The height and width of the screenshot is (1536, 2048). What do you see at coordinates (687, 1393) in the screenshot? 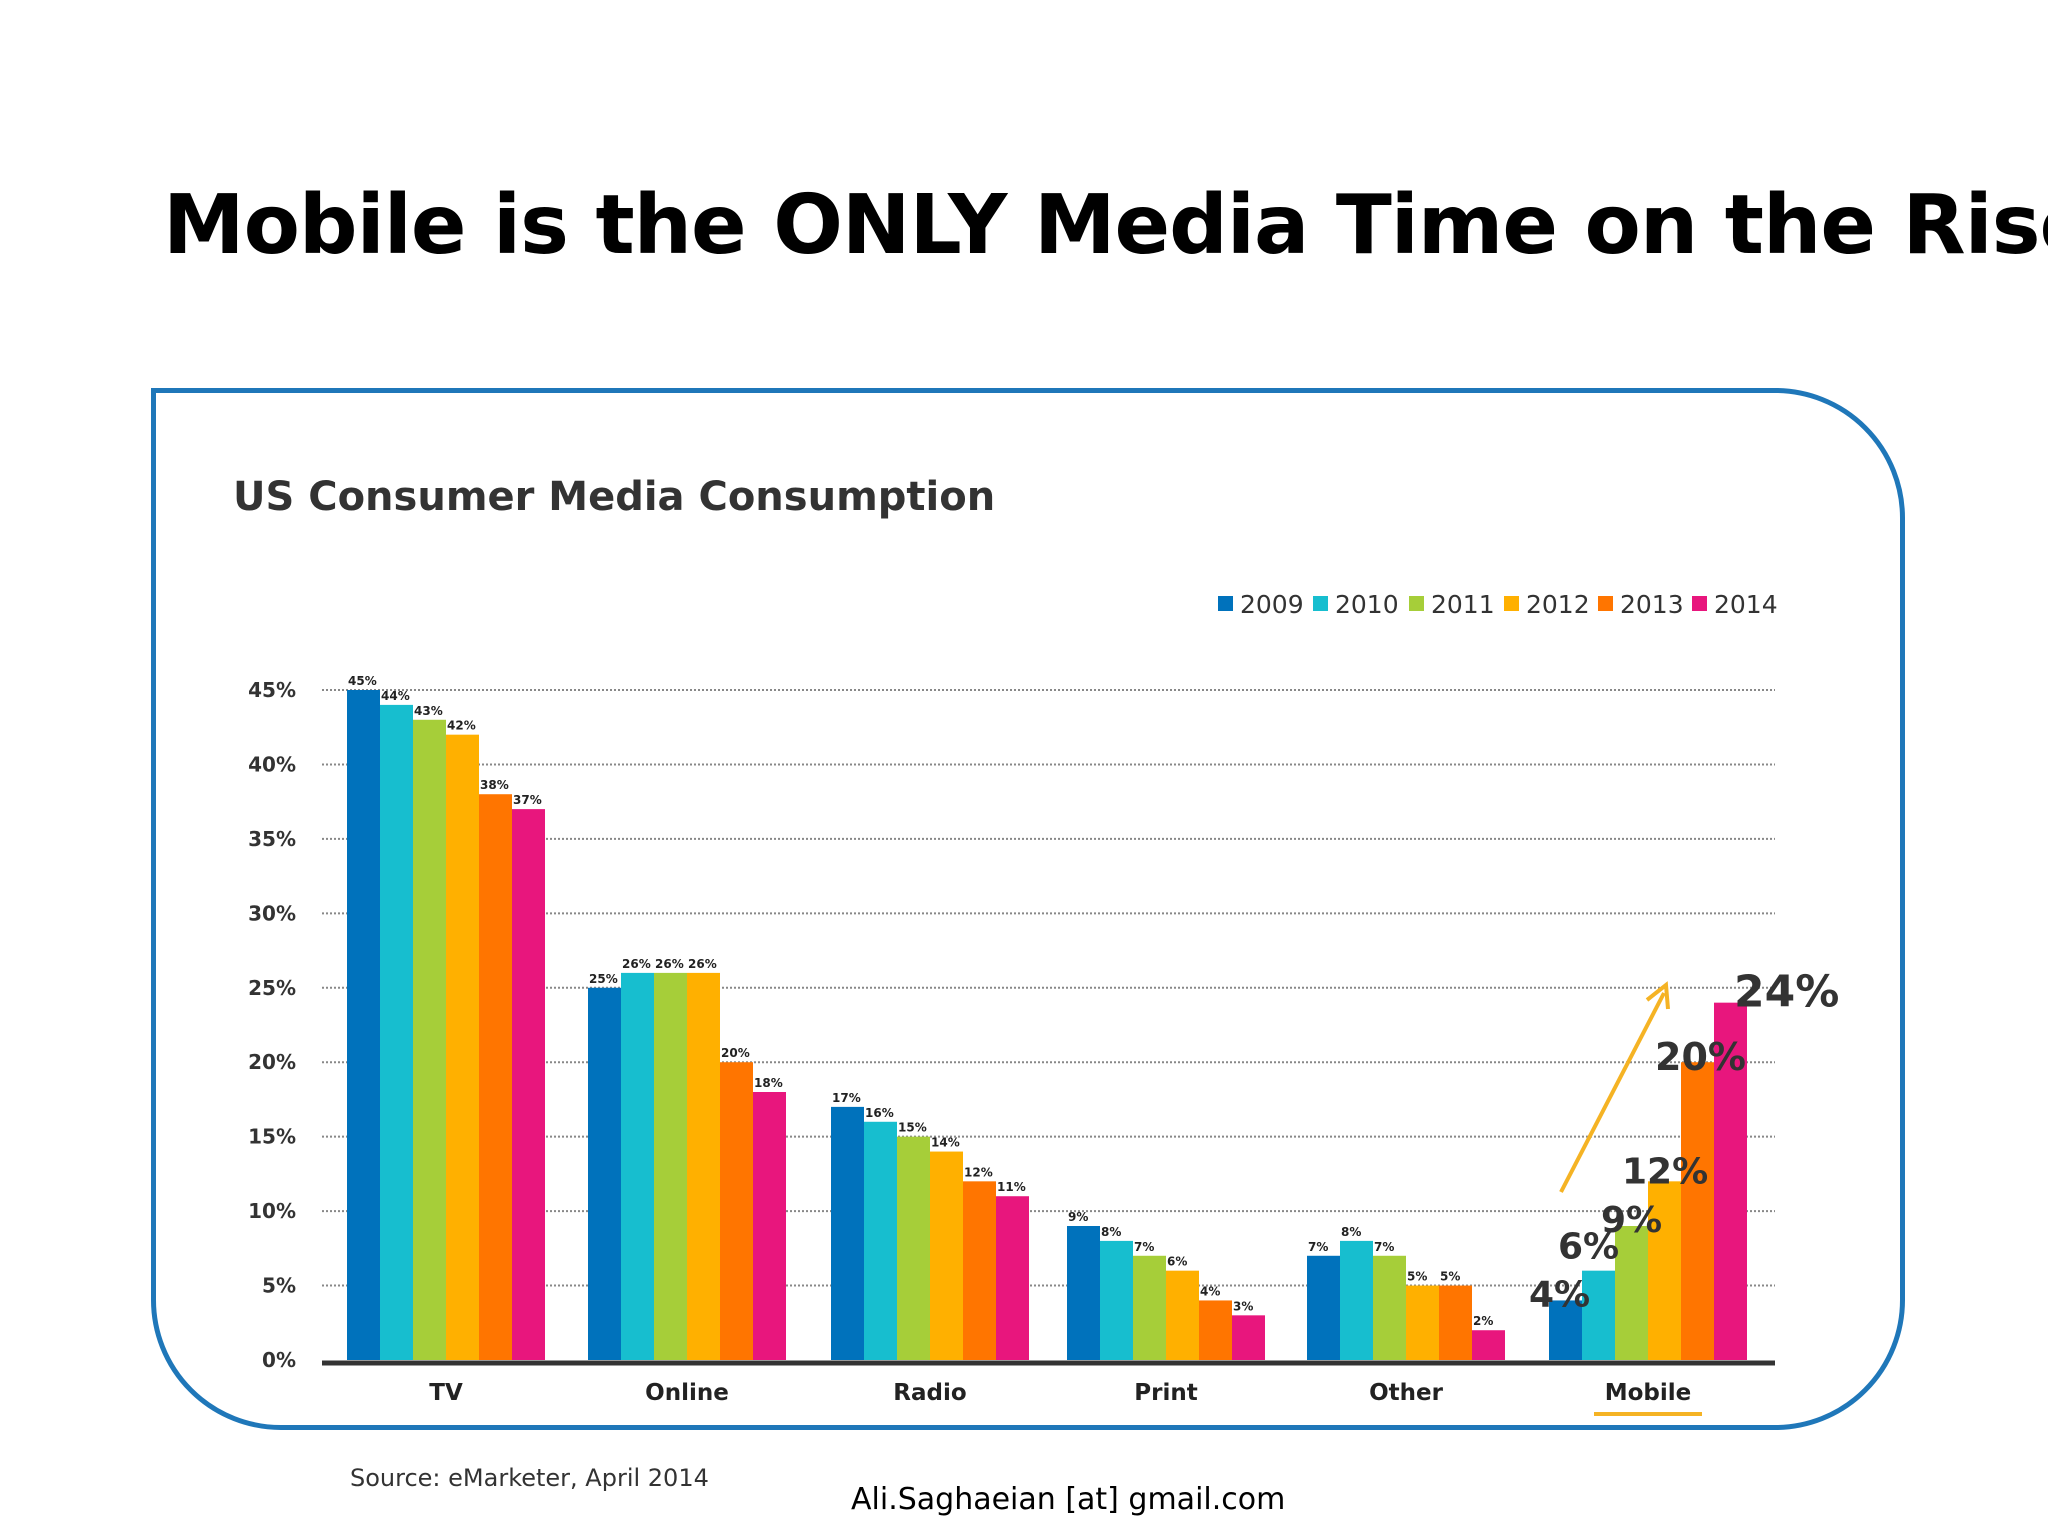
I see `x-category-label: Online` at bounding box center [687, 1393].